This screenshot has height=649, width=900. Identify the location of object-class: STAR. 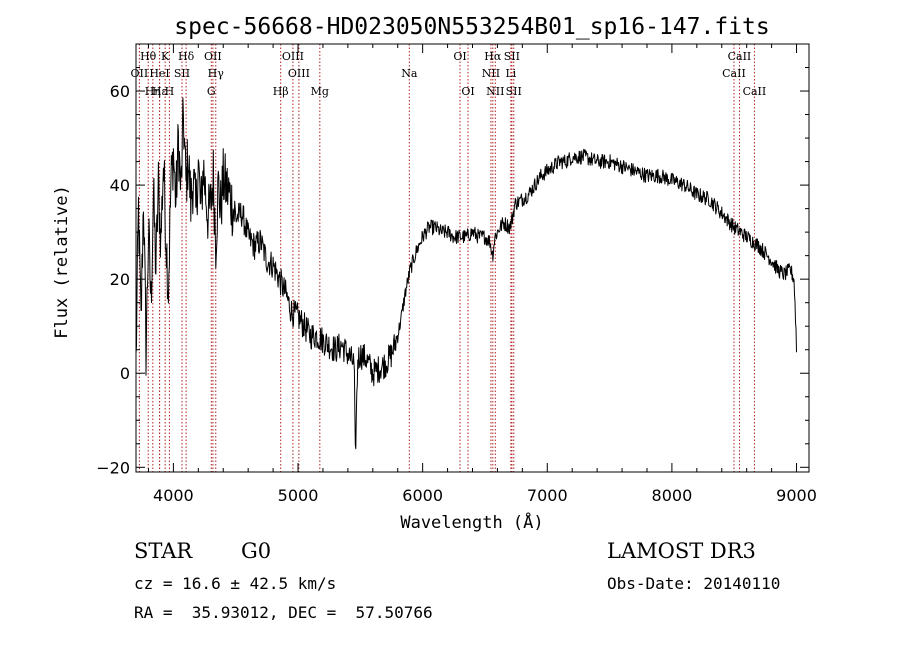
(163, 551).